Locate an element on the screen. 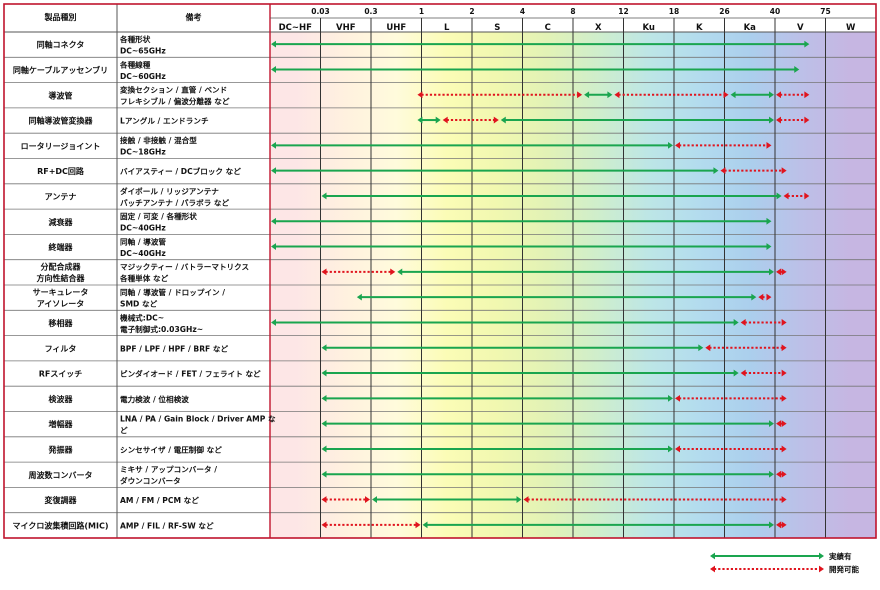 The height and width of the screenshot is (590, 880). product-name: 同軸ケーブルアッセンブリ is located at coordinates (60, 70).